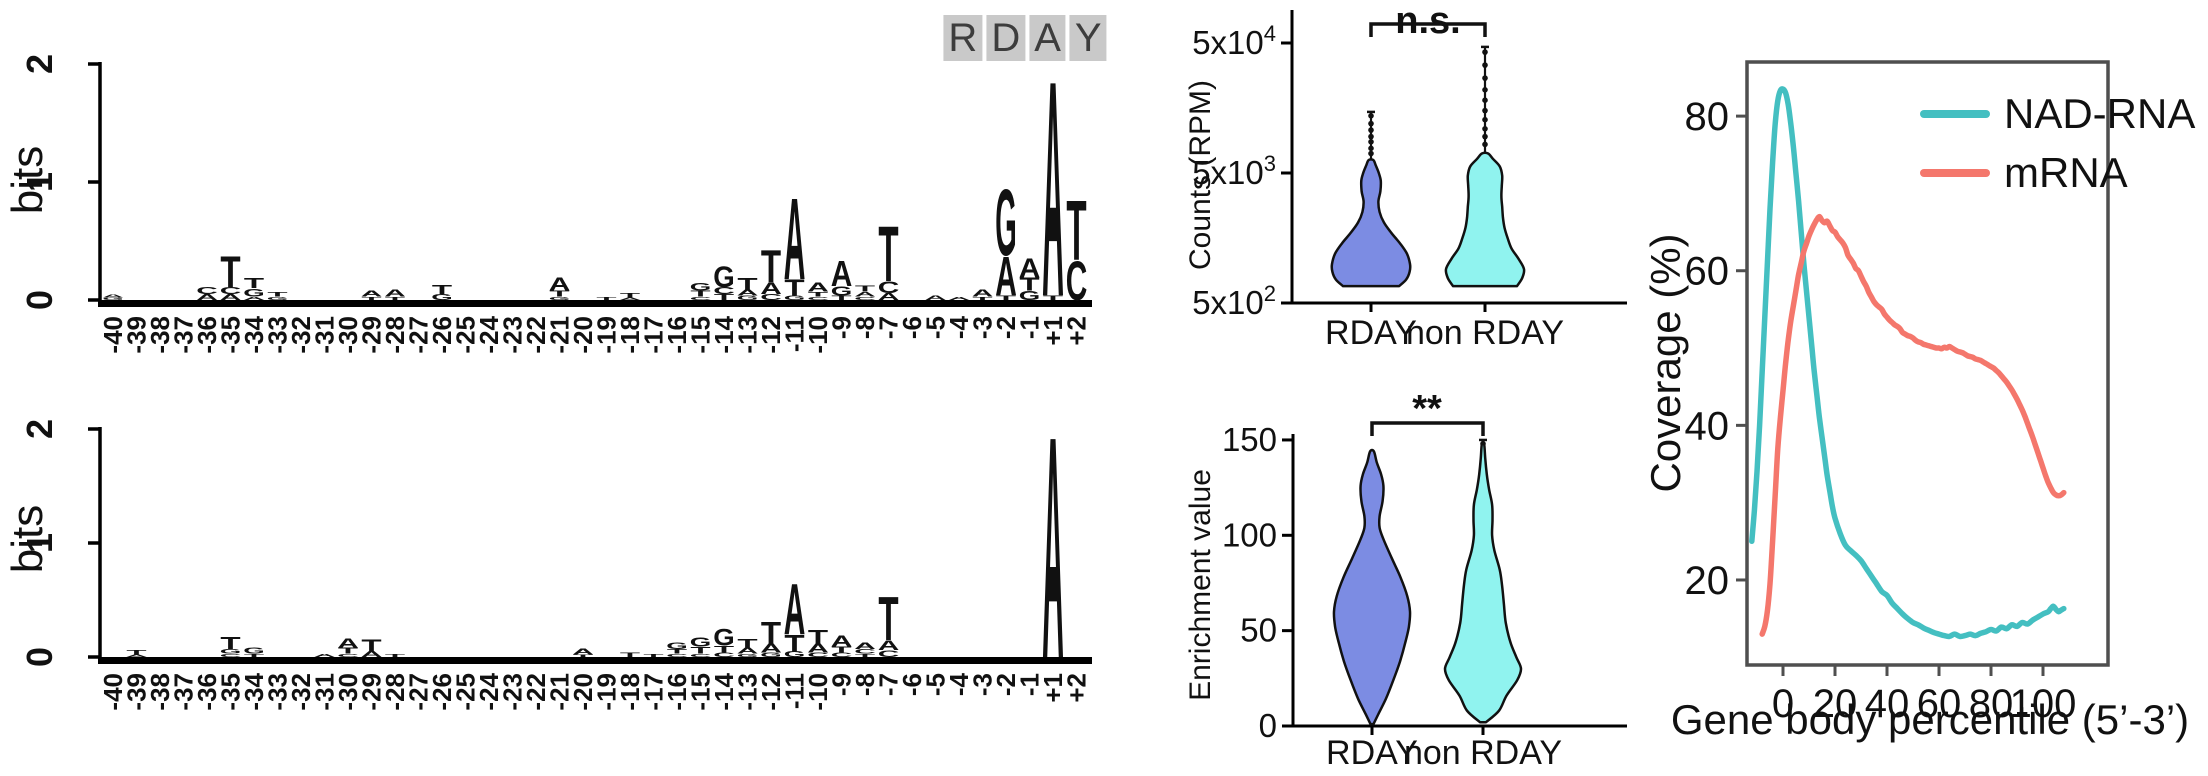 Image resolution: width=2208 pixels, height=776 pixels. Describe the element at coordinates (184, 692) in the screenshot. I see `x-tick-label: -37` at that location.